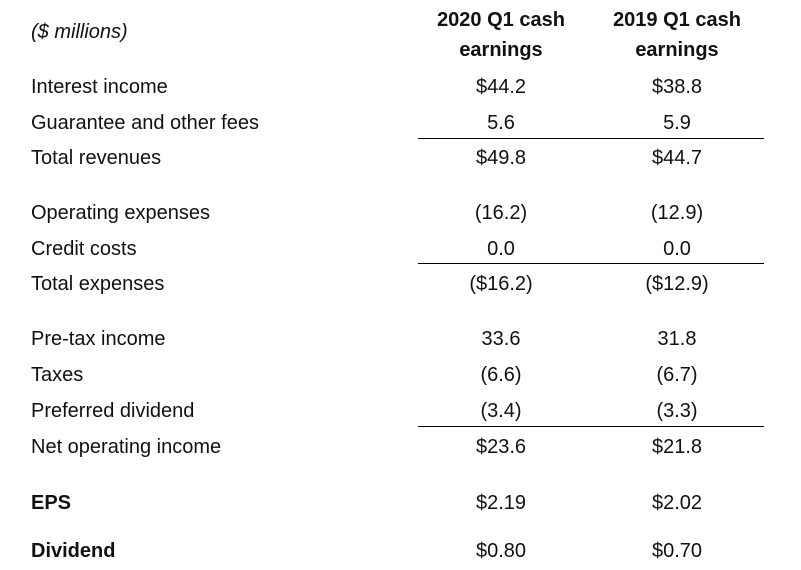 Image resolution: width=801 pixels, height=570 pixels. What do you see at coordinates (677, 20) in the screenshot?
I see `col-2019-header-line1: 2019 Q1 cash` at bounding box center [677, 20].